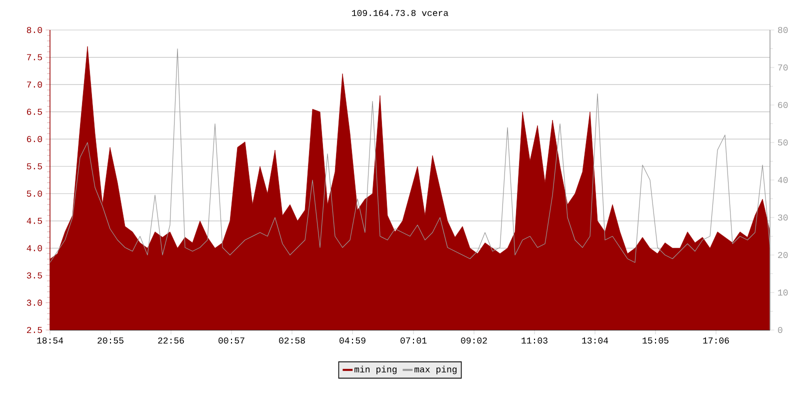  What do you see at coordinates (34, 275) in the screenshot?
I see `y-tick-label: 3.5` at bounding box center [34, 275].